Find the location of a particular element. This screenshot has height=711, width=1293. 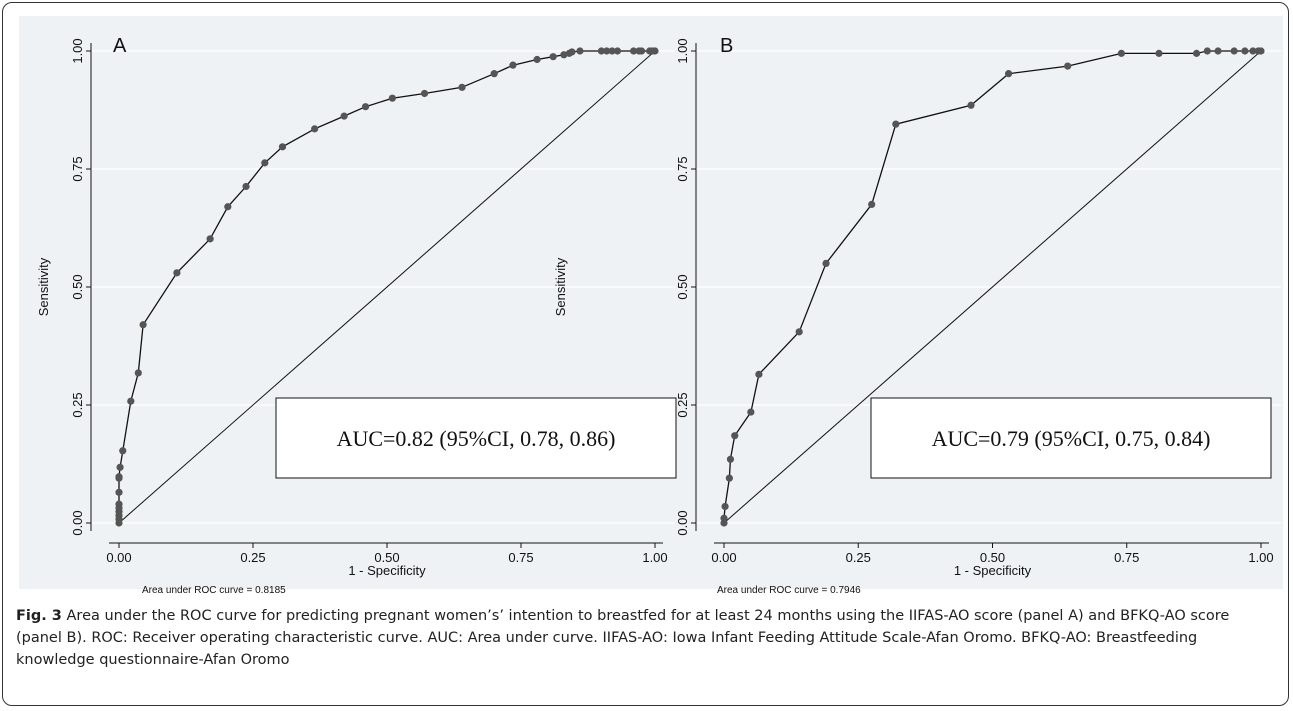

panel-label: A is located at coordinates (120, 46).